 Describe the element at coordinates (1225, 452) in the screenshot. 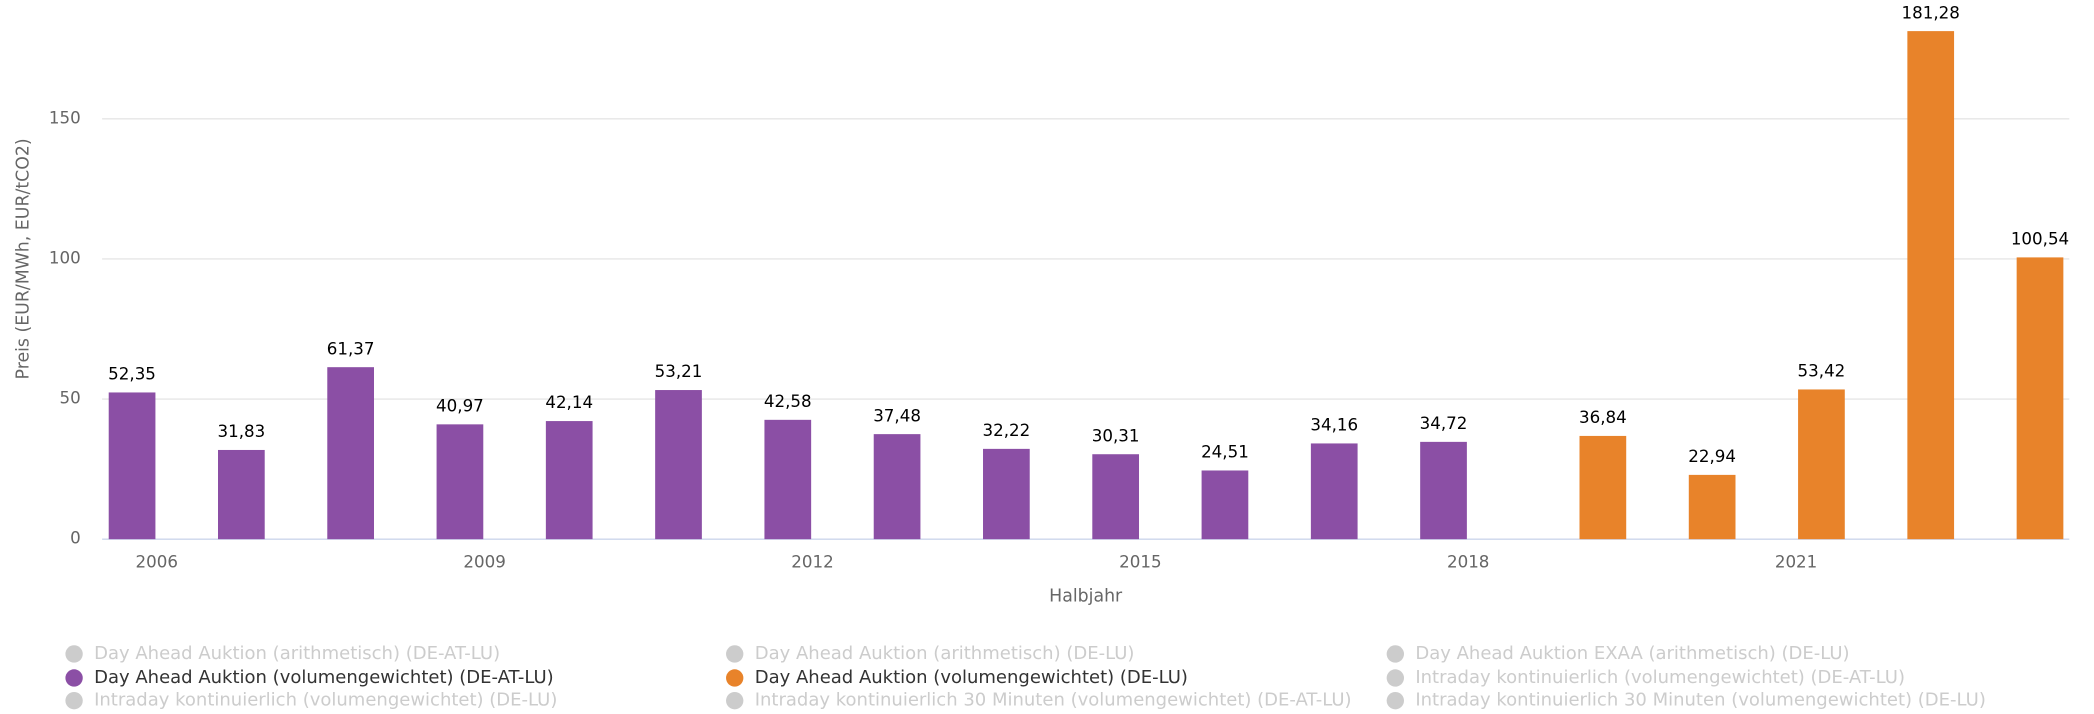

I see `data-label: 24,51` at that location.